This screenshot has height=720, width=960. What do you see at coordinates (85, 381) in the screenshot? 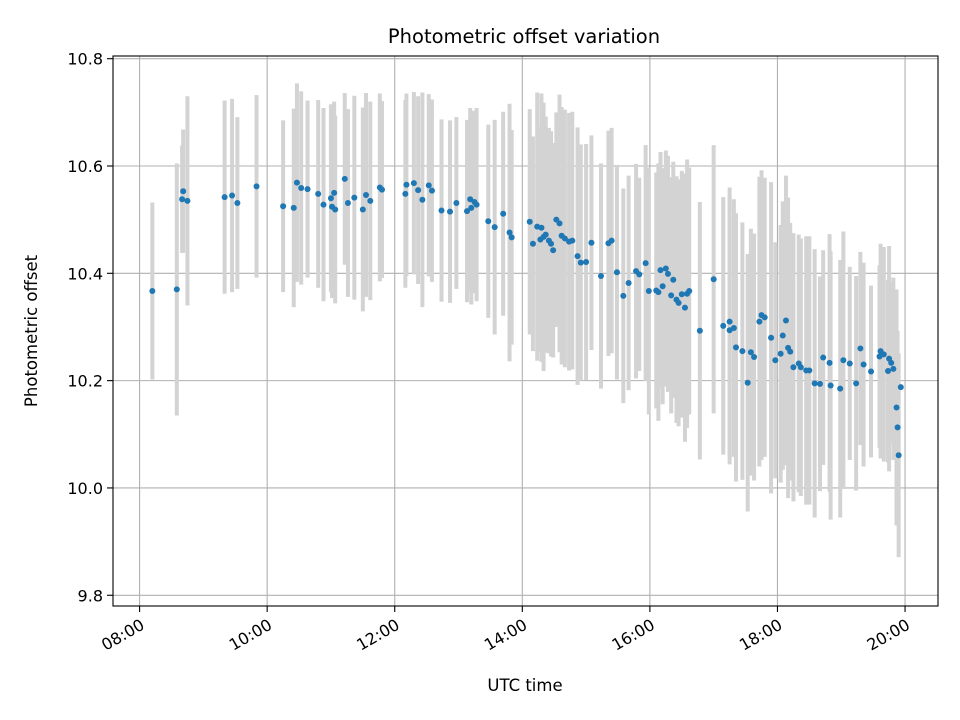
I see `y-tick-label: 10.2` at bounding box center [85, 381].